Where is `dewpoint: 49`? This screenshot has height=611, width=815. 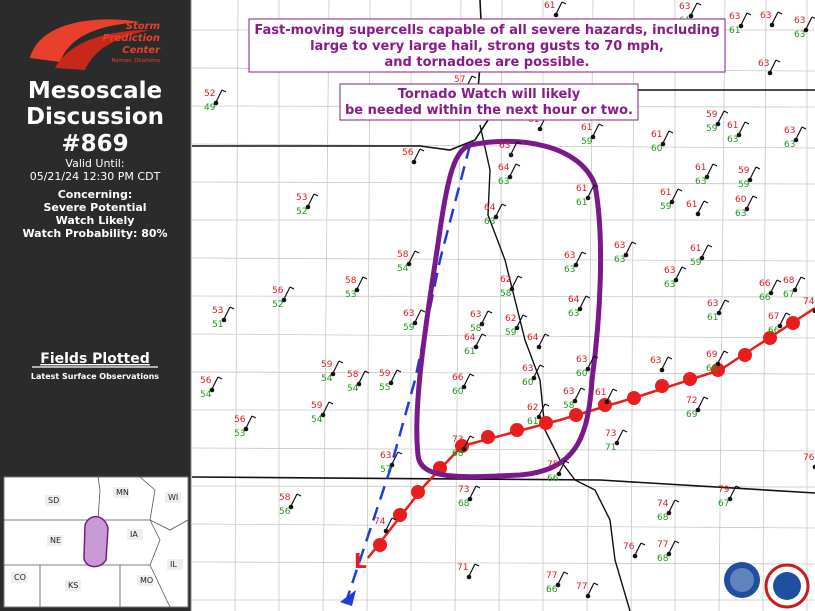 dewpoint: 49 is located at coordinates (210, 108).